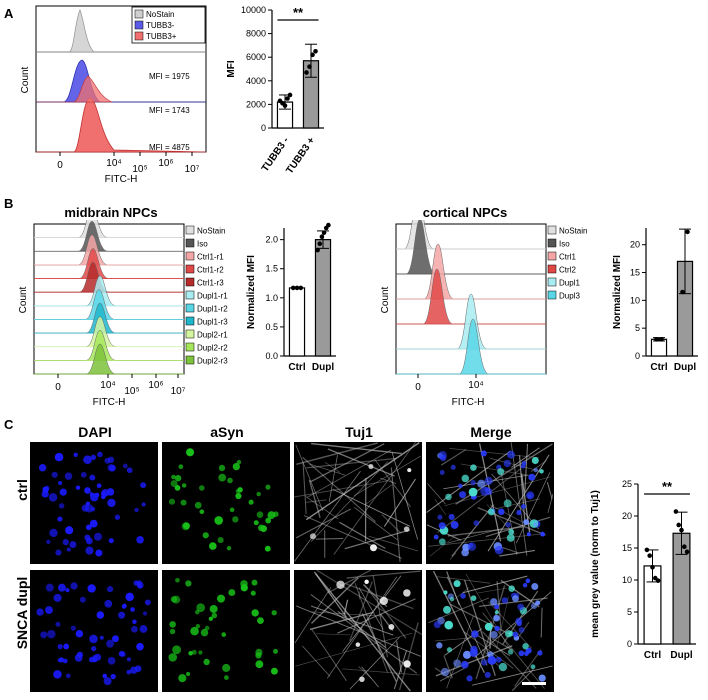 Image resolution: width=708 pixels, height=700 pixels. Describe the element at coordinates (465, 212) in the screenshot. I see `cortical-title: cortical NPCs` at that location.